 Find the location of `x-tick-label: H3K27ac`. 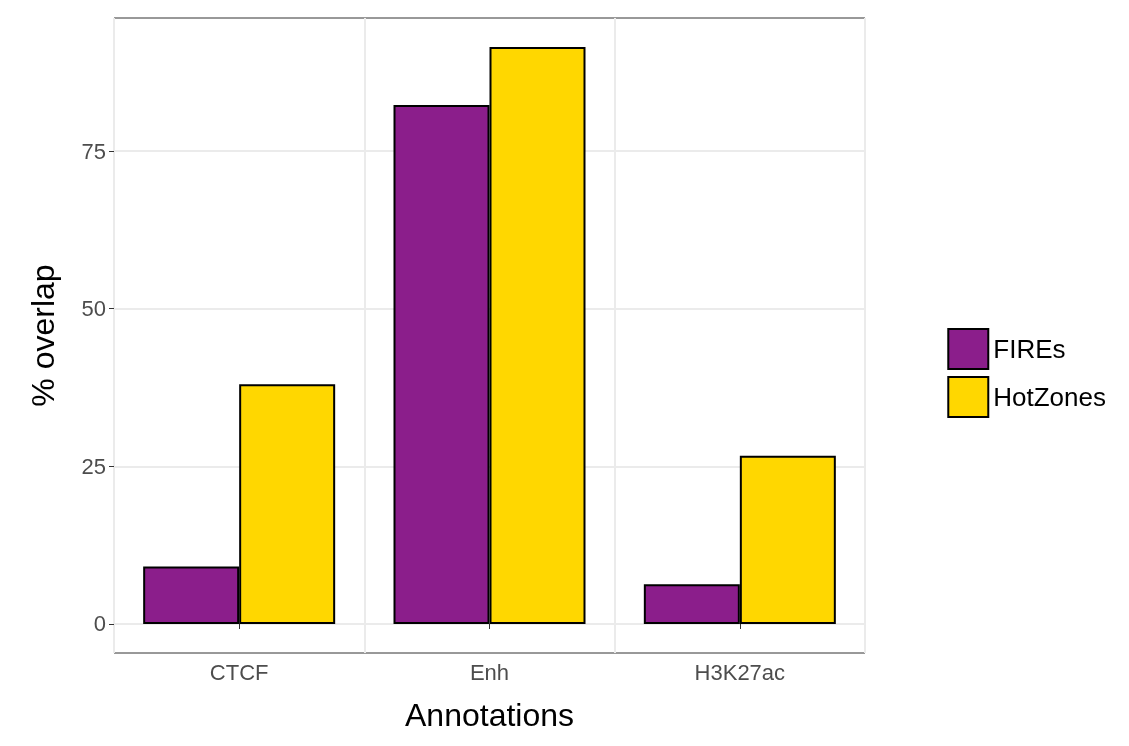

x-tick-label: H3K27ac is located at coordinates (740, 672).